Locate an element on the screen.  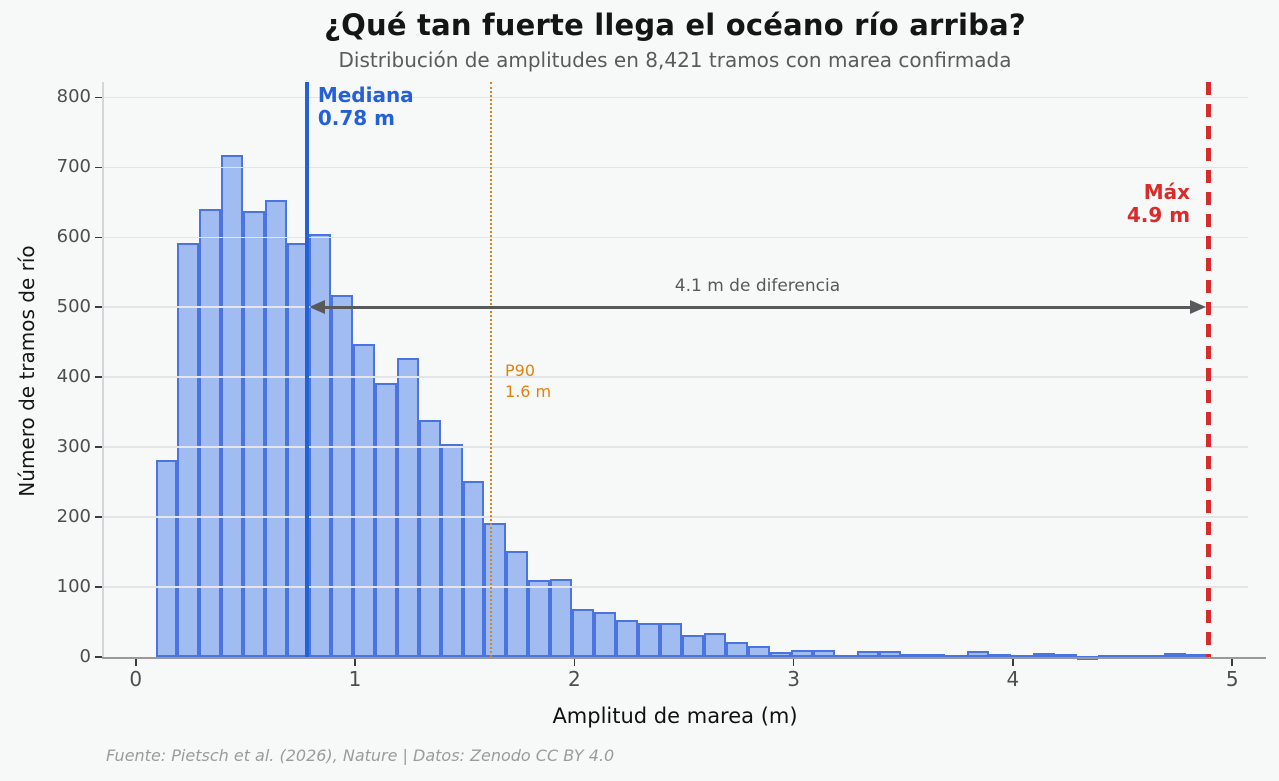
y-tick-label: 800 is located at coordinates (73, 97).